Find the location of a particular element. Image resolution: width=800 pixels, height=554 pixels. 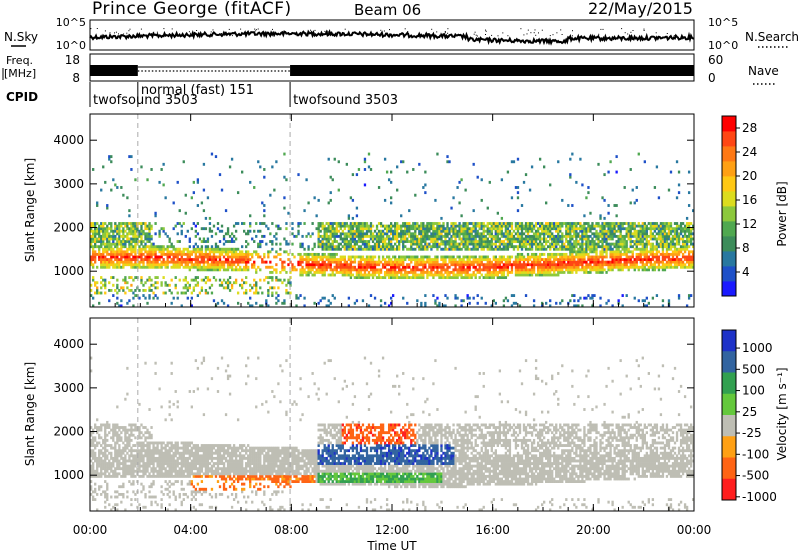

velocity-colorbar-tick-label: 100 is located at coordinates (753, 391).